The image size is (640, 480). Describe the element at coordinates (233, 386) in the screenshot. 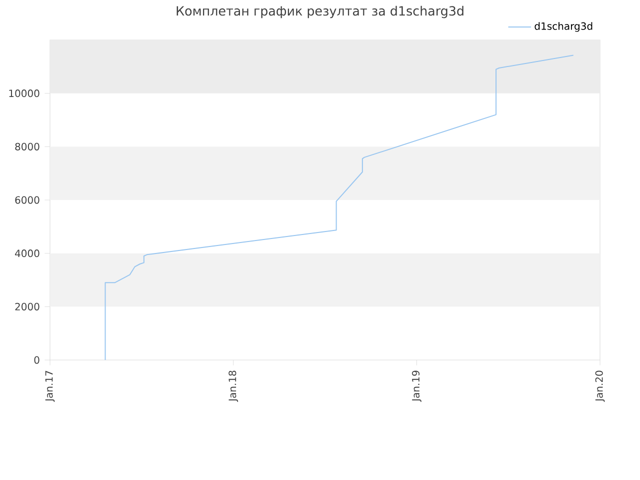

I see `x-tick-label: Jan.18` at that location.